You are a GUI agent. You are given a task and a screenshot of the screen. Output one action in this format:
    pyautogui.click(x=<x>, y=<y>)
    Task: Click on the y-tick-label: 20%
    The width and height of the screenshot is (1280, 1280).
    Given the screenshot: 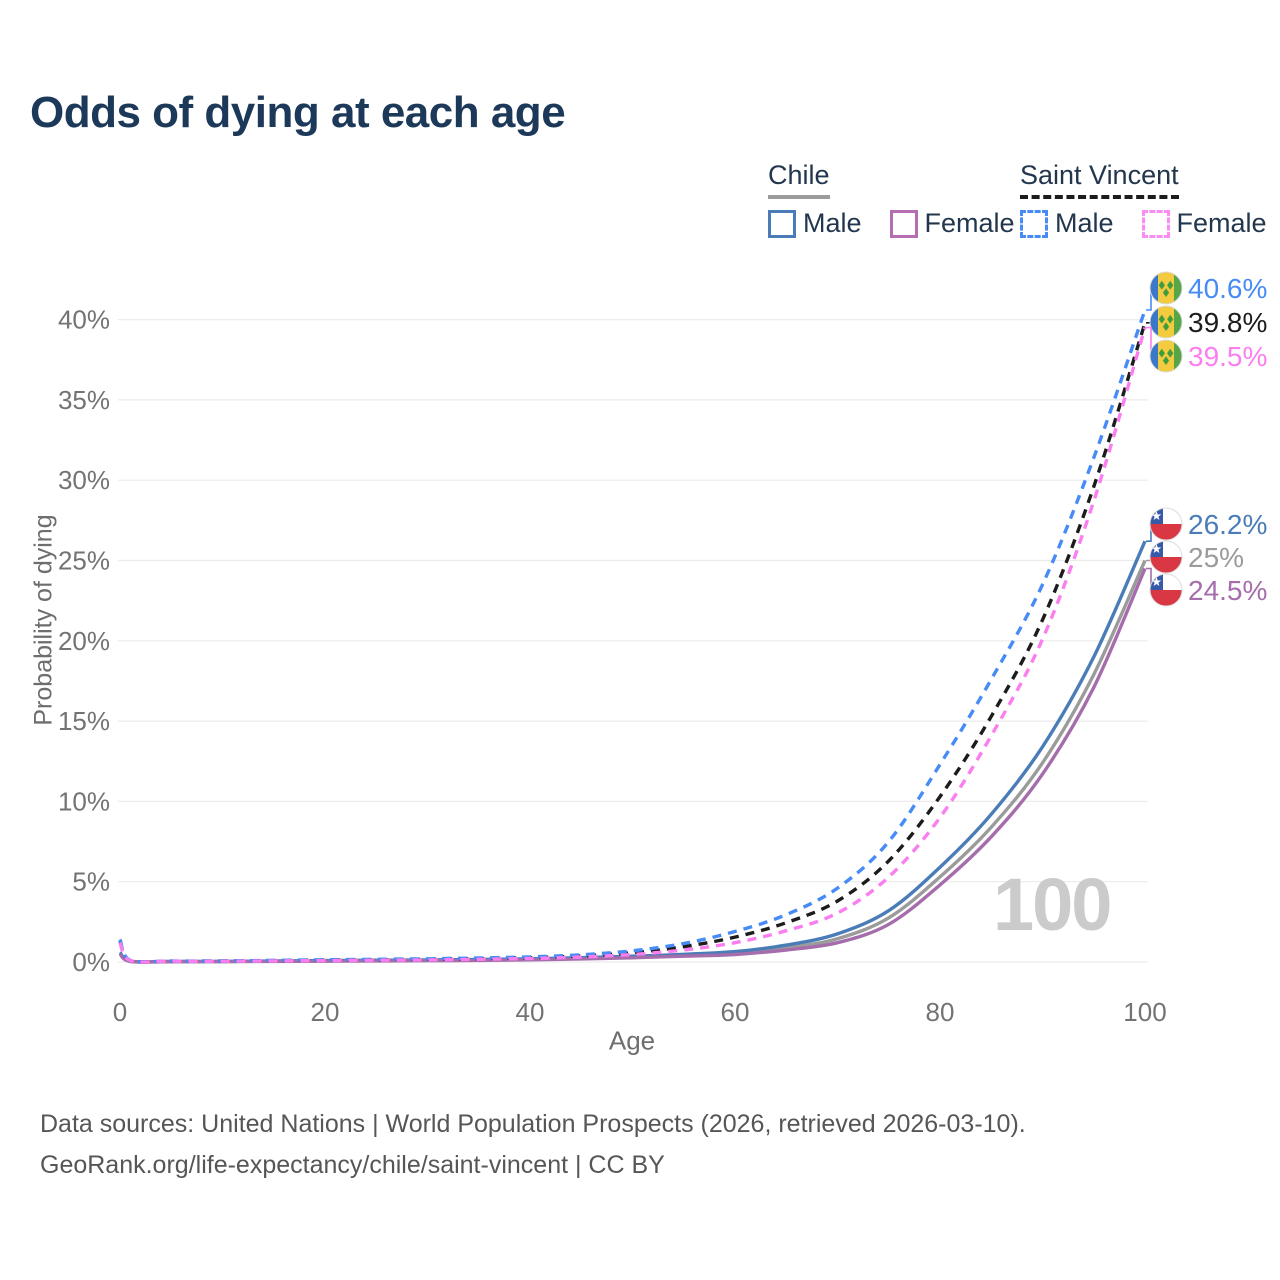 What is the action you would take?
    pyautogui.click(x=84, y=641)
    